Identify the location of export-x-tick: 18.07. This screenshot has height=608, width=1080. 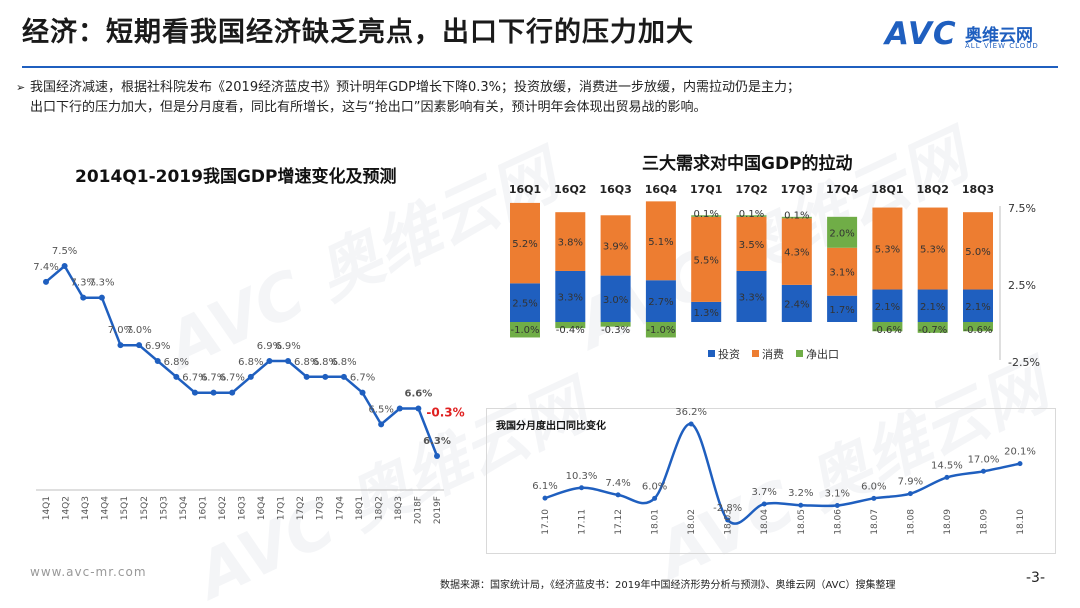
(875, 522).